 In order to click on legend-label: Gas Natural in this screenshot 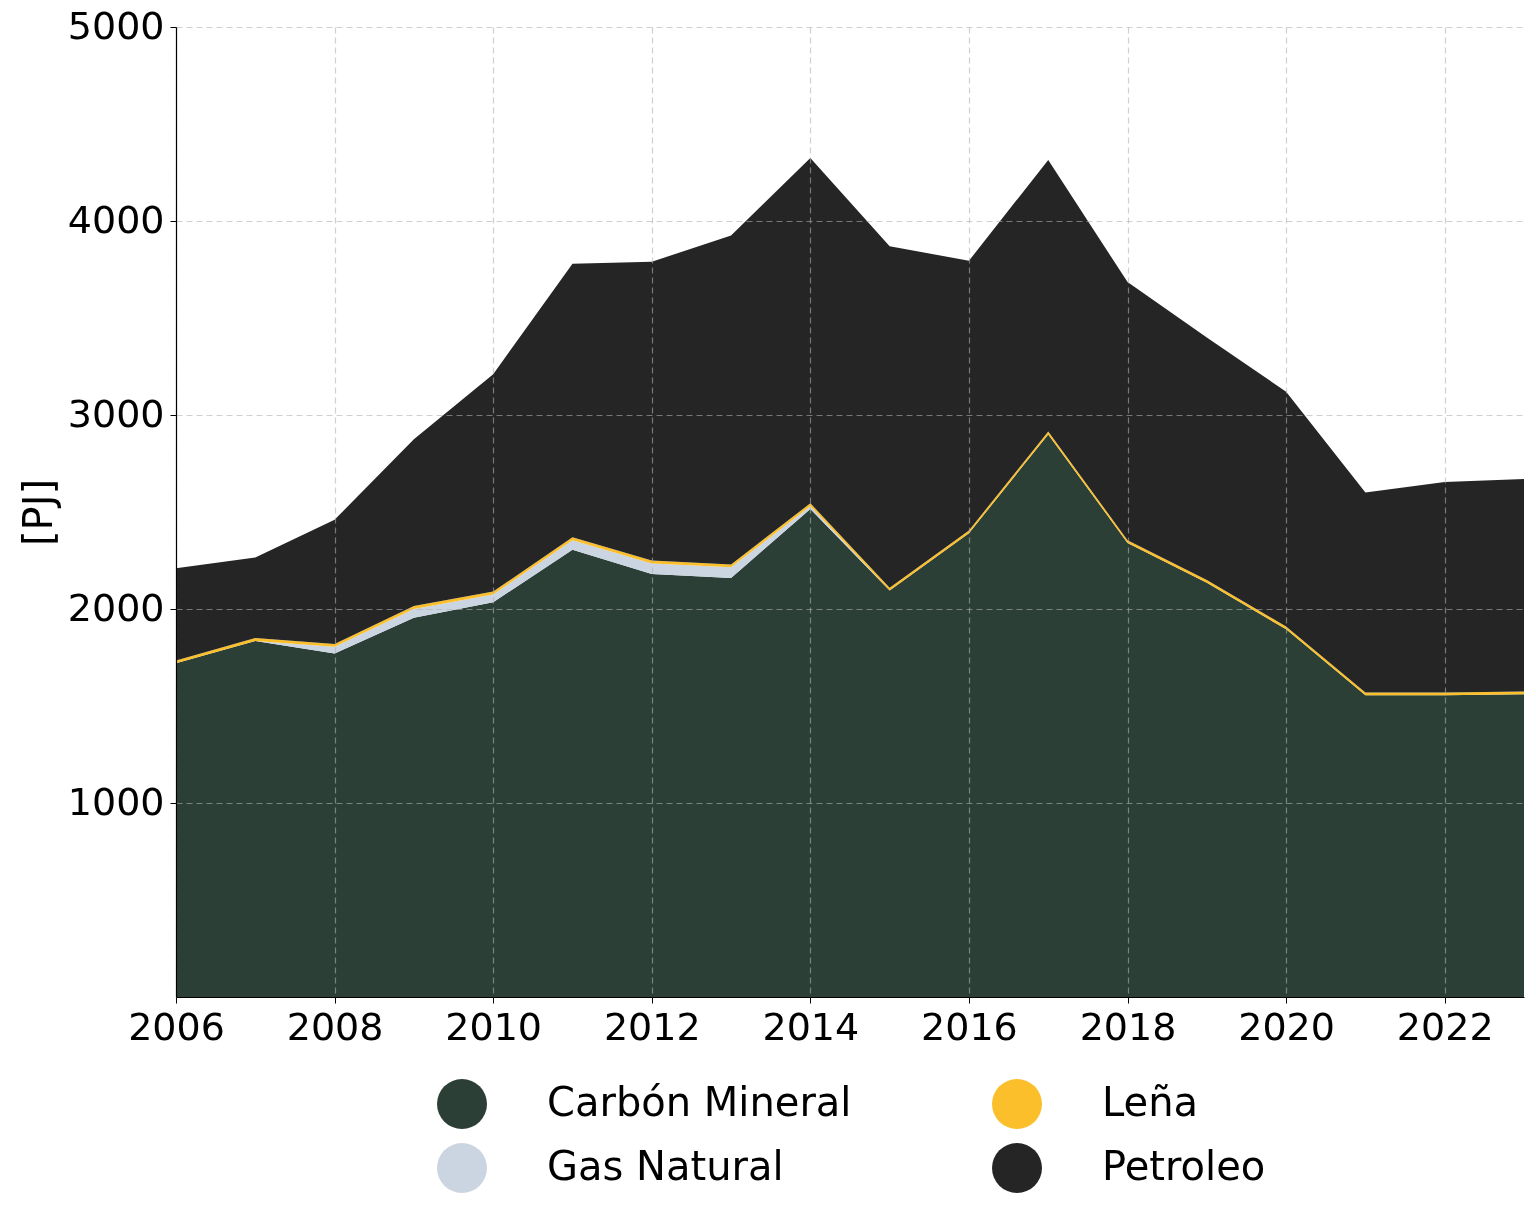, I will do `click(665, 1166)`.